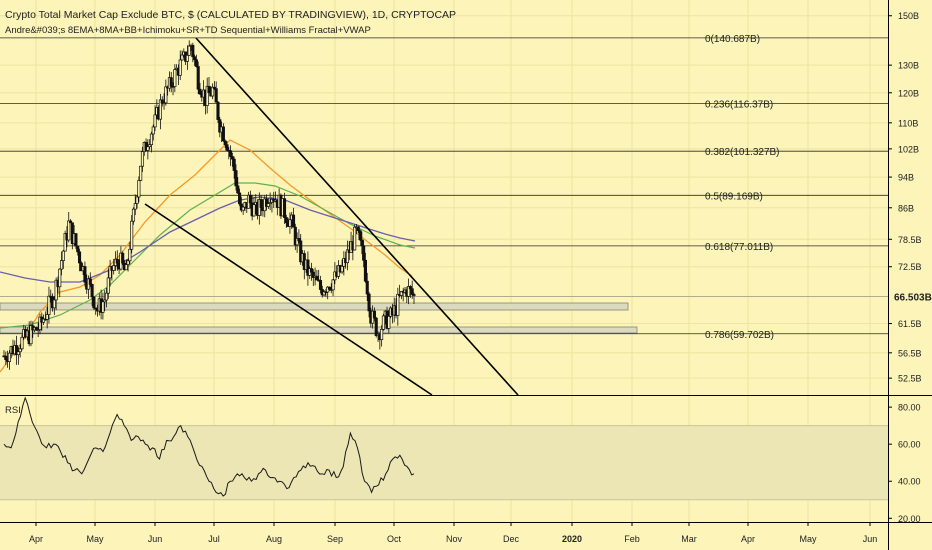 The height and width of the screenshot is (550, 932). I want to click on price-tick-label: 94B, so click(906, 178).